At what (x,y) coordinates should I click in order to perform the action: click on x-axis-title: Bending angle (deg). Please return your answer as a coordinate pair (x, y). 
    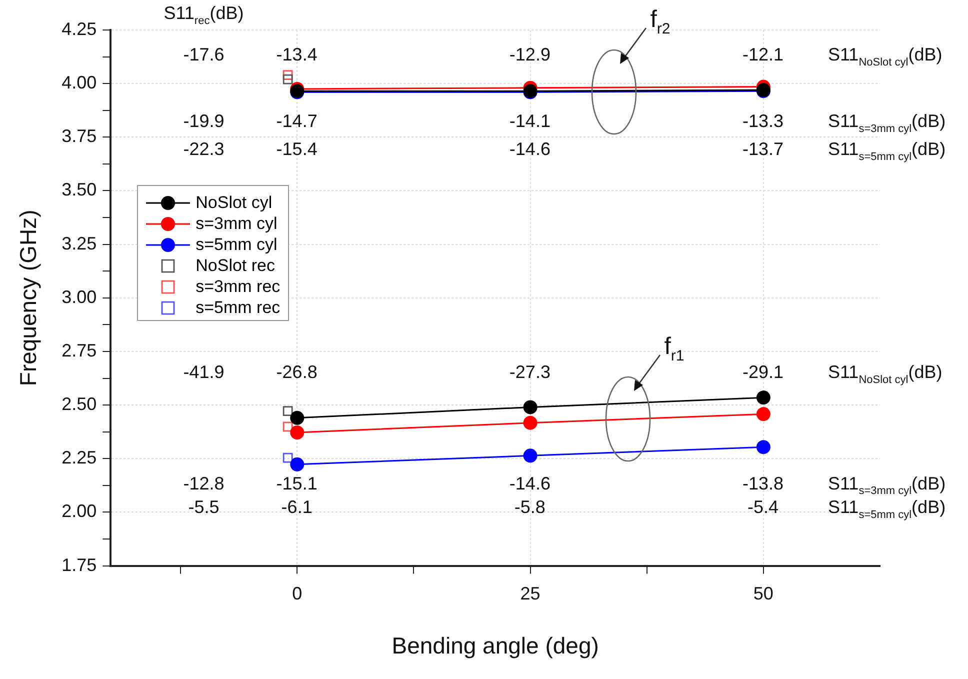
    Looking at the image, I should click on (495, 645).